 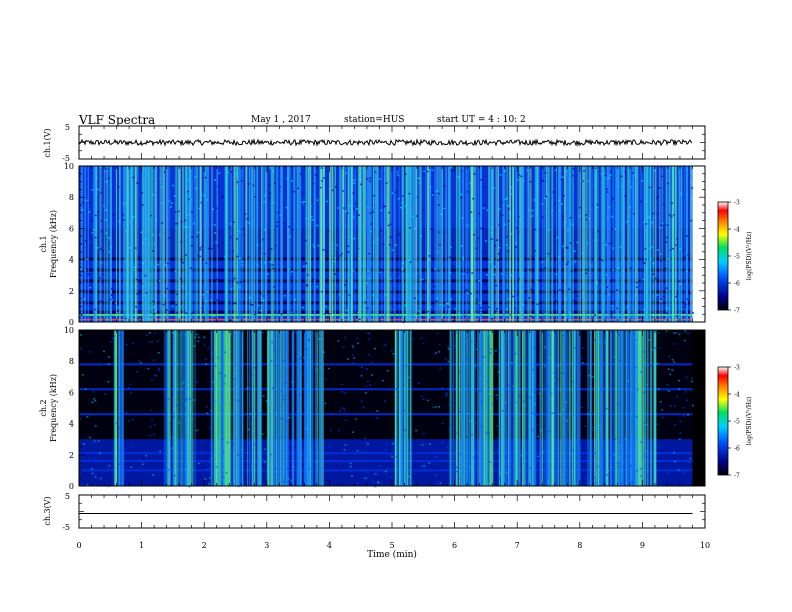 What do you see at coordinates (43, 407) in the screenshot?
I see `ch2-spectrogram-channel-label: ch.2` at bounding box center [43, 407].